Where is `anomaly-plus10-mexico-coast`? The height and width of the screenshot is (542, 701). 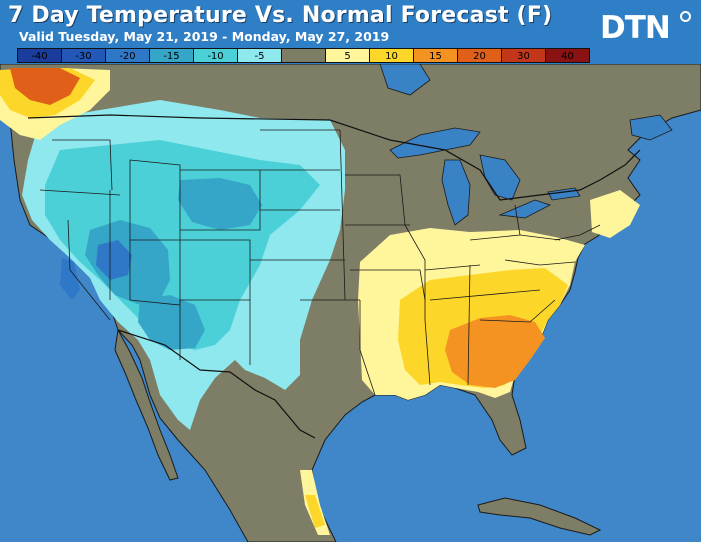
anomaly-plus10-mexico-coast is located at coordinates (315, 511).